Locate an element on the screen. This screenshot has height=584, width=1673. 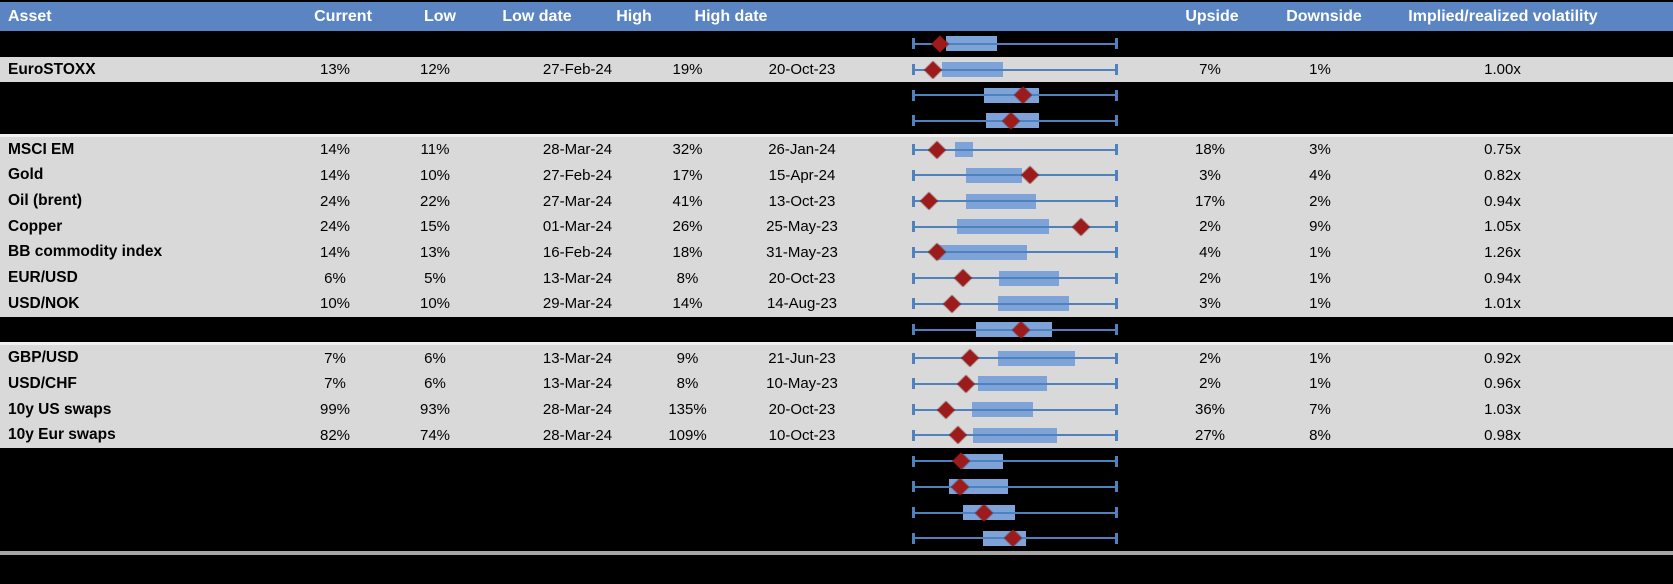
cell-current: 7% is located at coordinates (335, 384).